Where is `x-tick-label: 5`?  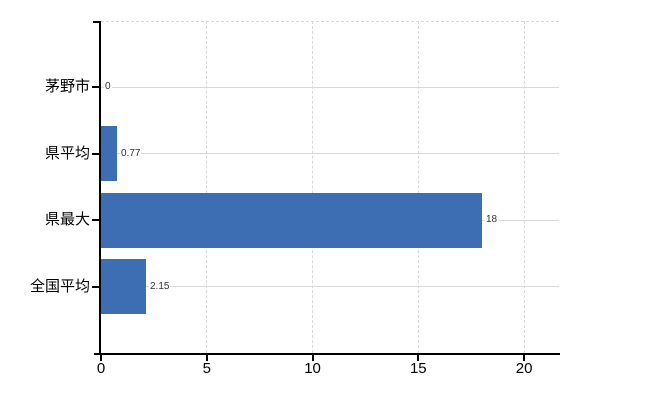
x-tick-label: 5 is located at coordinates (206, 368).